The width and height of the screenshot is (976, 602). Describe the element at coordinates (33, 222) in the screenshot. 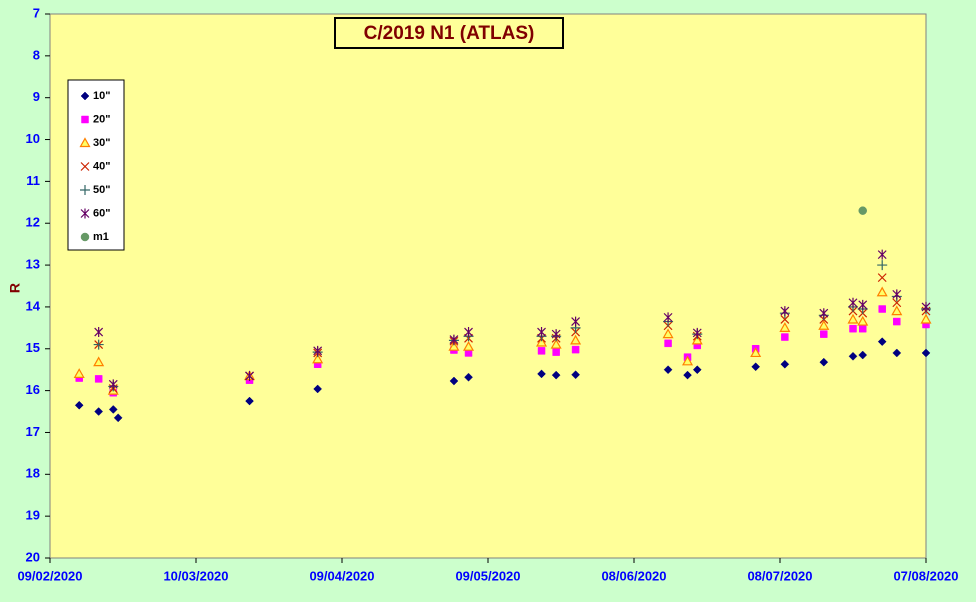

I see `y-tick-label: 12` at that location.